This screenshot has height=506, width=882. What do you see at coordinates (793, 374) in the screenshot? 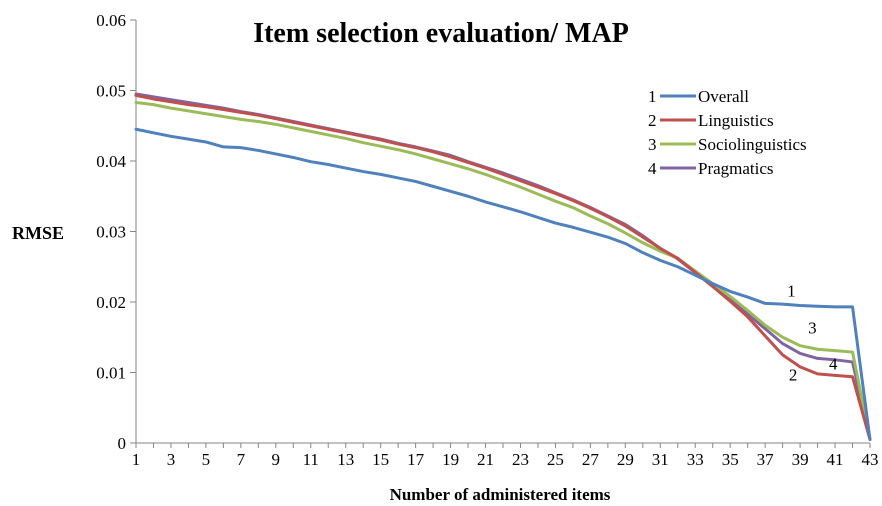
I see `annotation-label: 2` at bounding box center [793, 374].